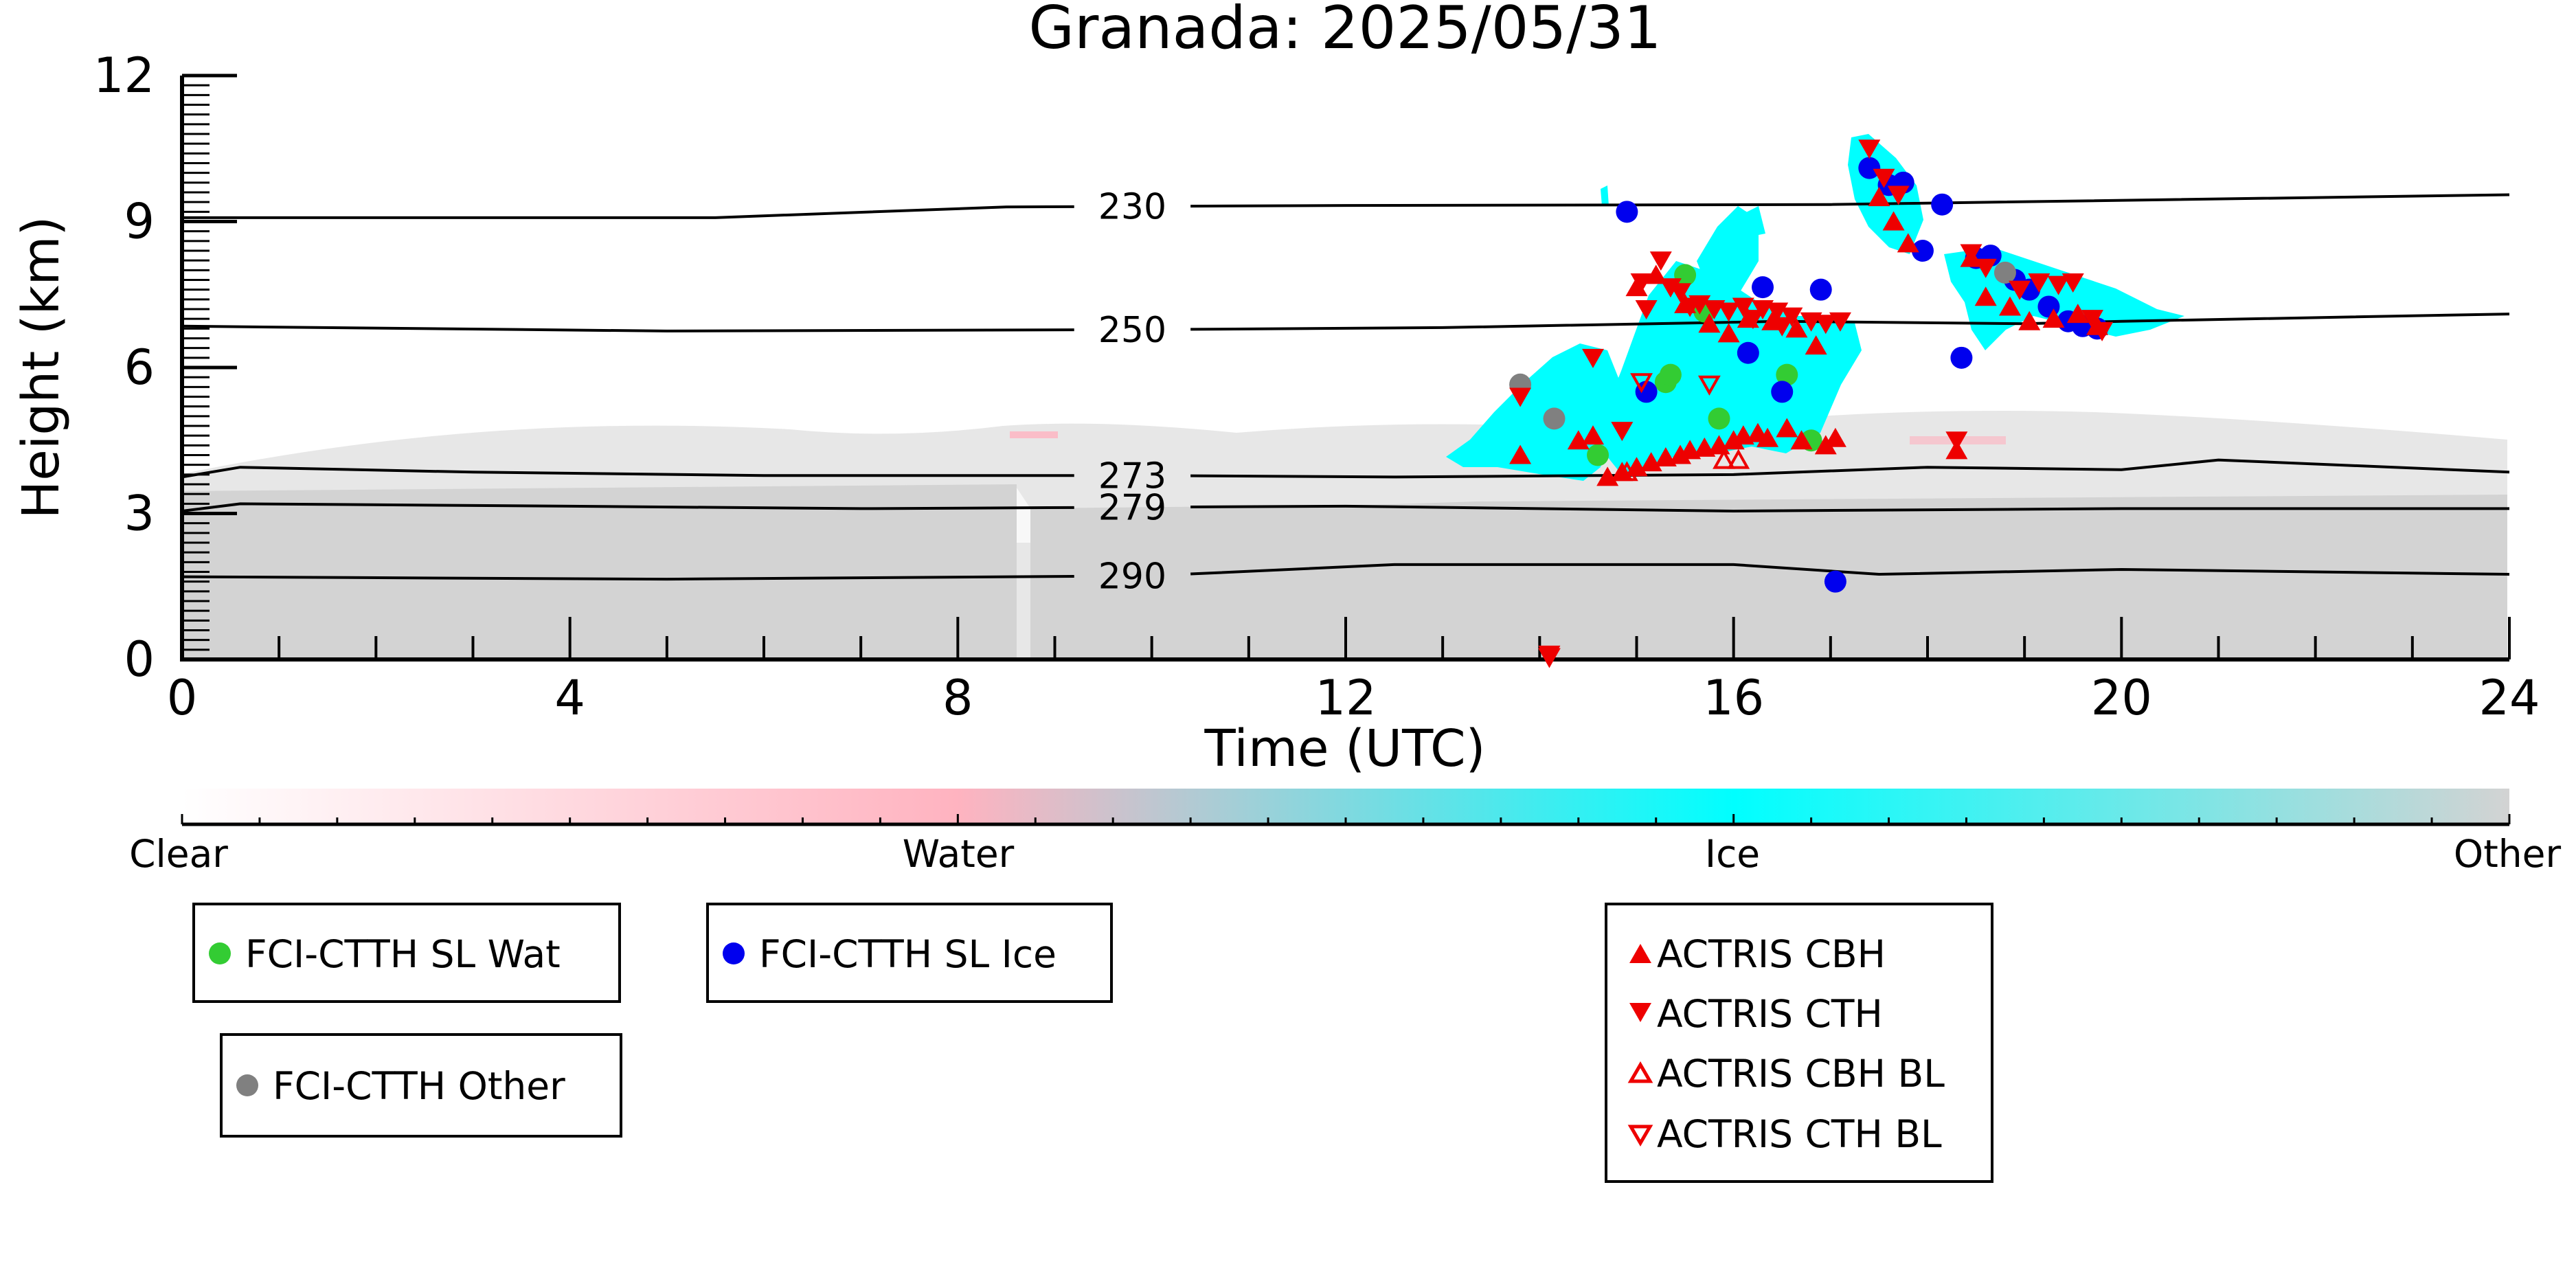  What do you see at coordinates (908, 954) in the screenshot?
I see `legend-label-ice: FCI-CTTH SL Ice` at bounding box center [908, 954].